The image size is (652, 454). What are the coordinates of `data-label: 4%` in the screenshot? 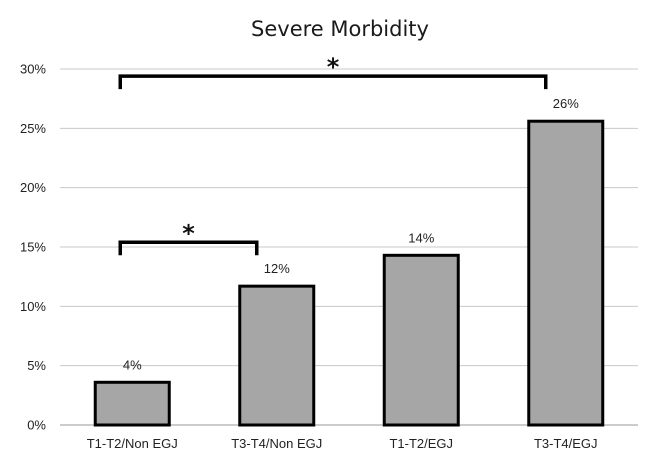 It's located at (132, 364).